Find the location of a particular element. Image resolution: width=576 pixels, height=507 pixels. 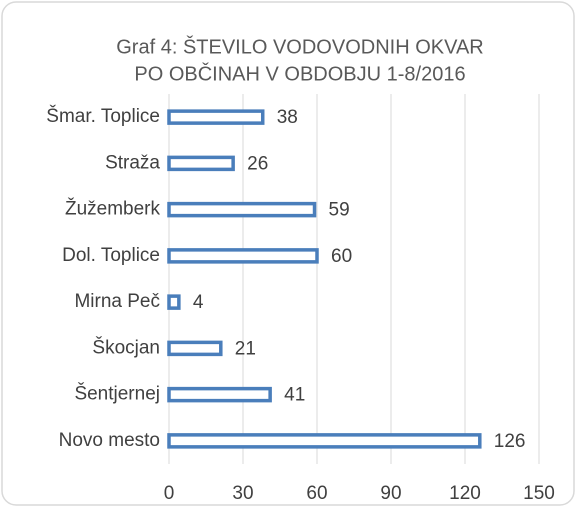

y-tick-label: Šmar. Toplice is located at coordinates (103, 116).